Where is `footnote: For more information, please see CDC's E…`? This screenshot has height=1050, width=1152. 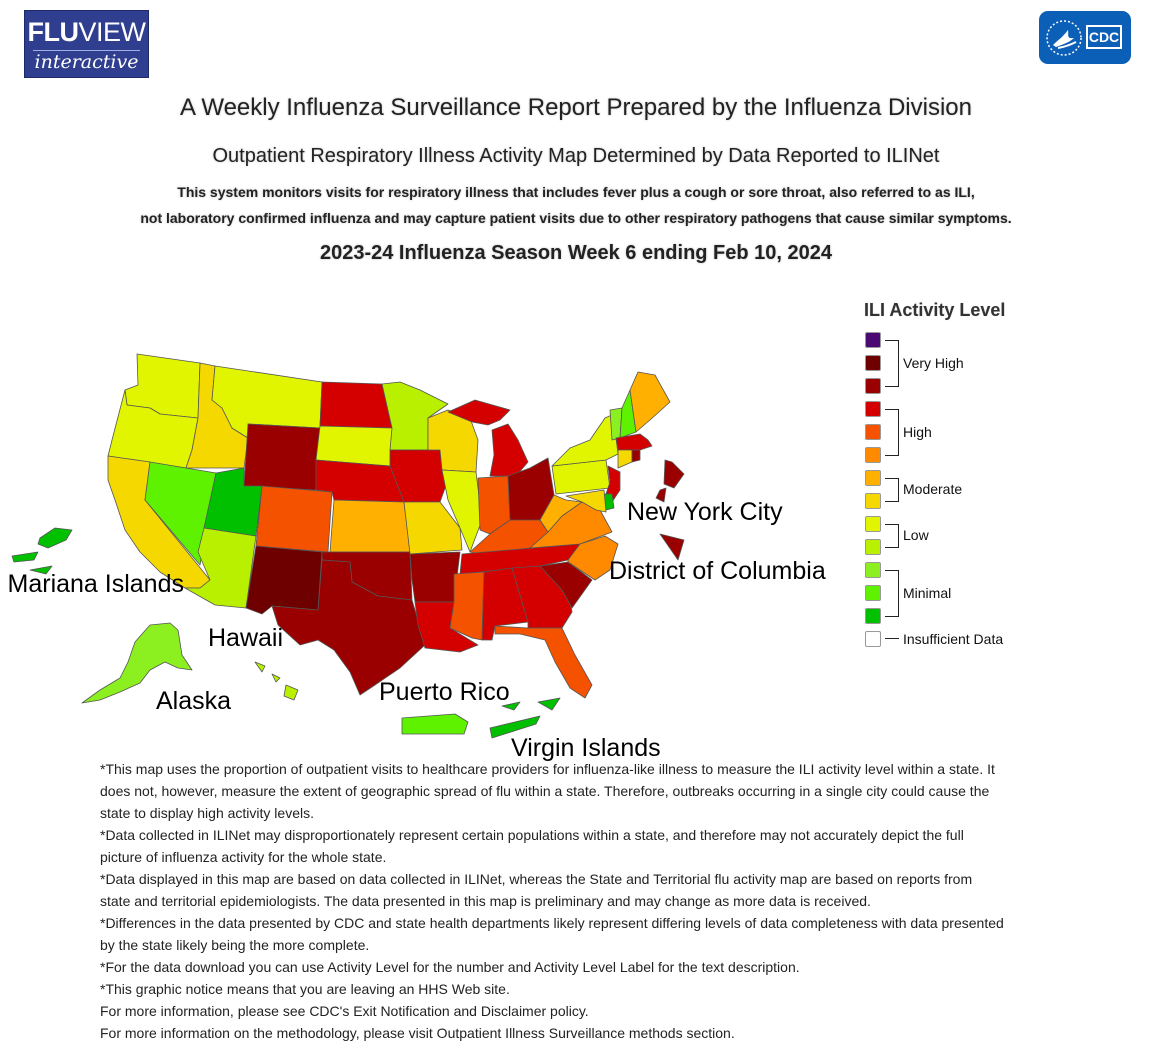
footnote: For more information, please see CDC's E… is located at coordinates (344, 1011).